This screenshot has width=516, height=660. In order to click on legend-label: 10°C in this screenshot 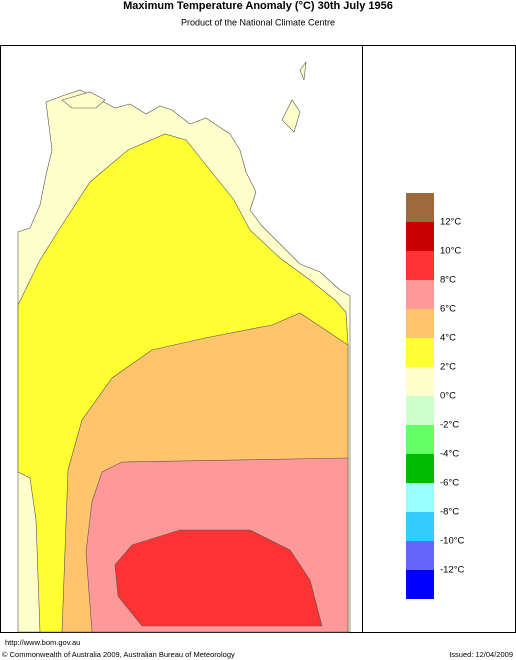, I will do `click(450, 251)`.